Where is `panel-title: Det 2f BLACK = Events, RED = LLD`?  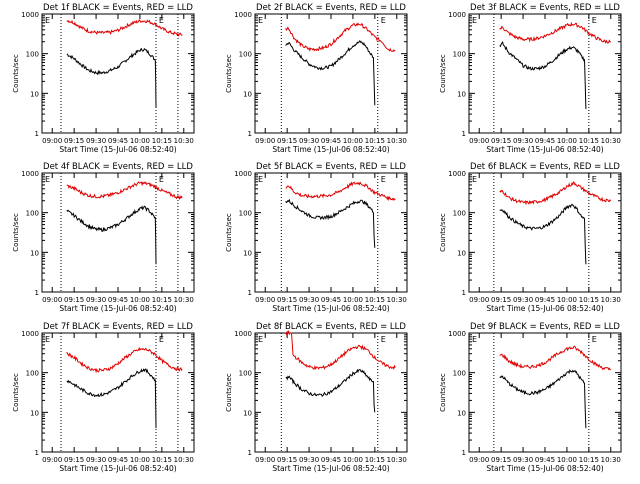
panel-title: Det 2f BLACK = Events, RED = LLD is located at coordinates (331, 8).